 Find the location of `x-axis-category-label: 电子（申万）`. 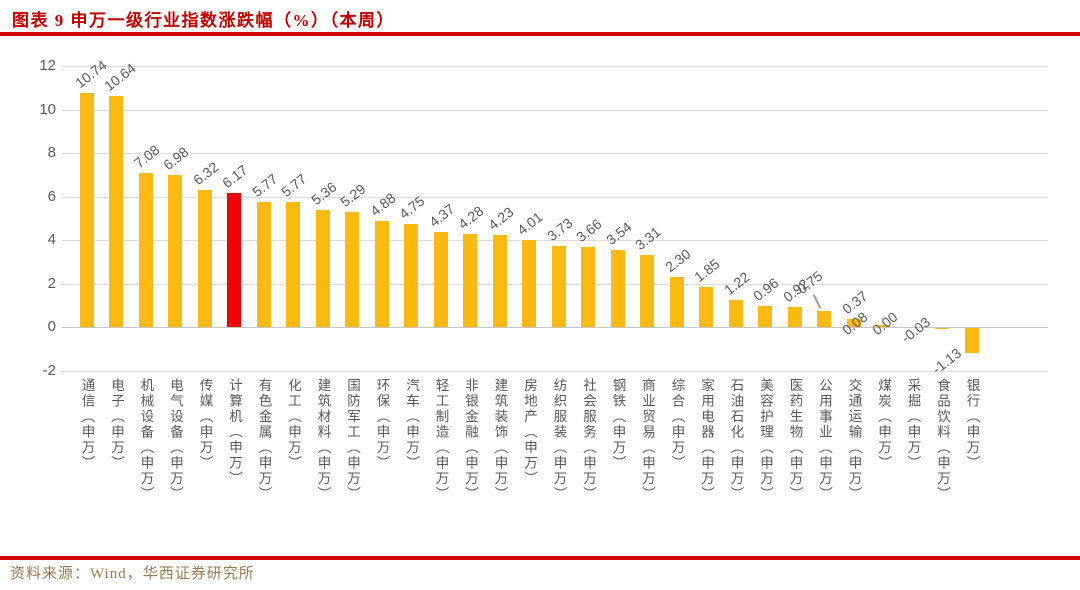

x-axis-category-label: 电子（申万） is located at coordinates (116, 424).